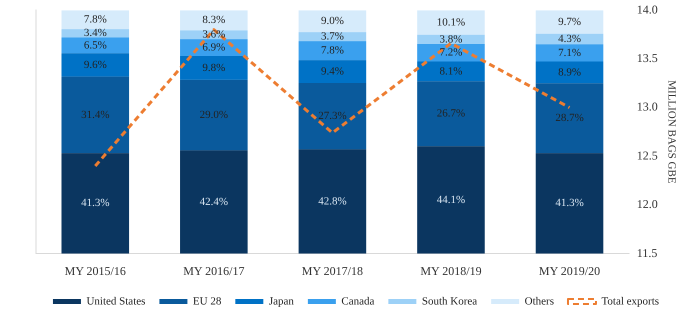 This screenshot has width=688, height=319. What do you see at coordinates (451, 52) in the screenshot?
I see `data-label: 7.2%` at bounding box center [451, 52].